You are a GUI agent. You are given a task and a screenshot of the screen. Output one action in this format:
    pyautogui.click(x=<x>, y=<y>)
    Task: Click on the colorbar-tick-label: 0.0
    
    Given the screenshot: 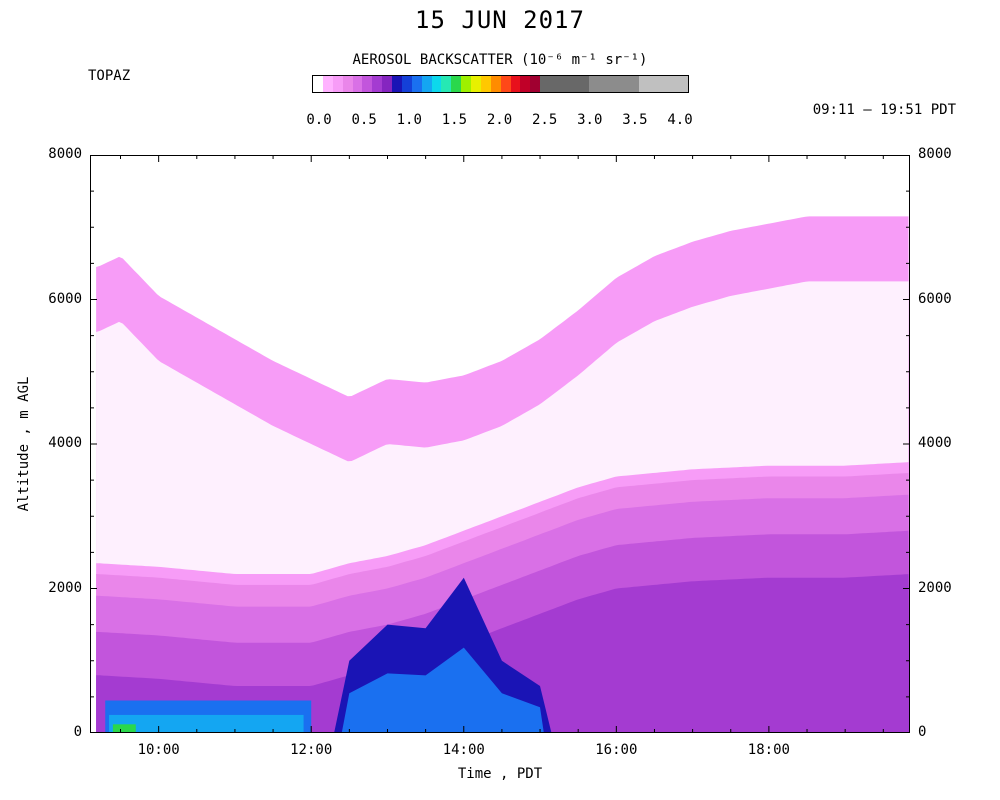 What is the action you would take?
    pyautogui.click(x=319, y=120)
    